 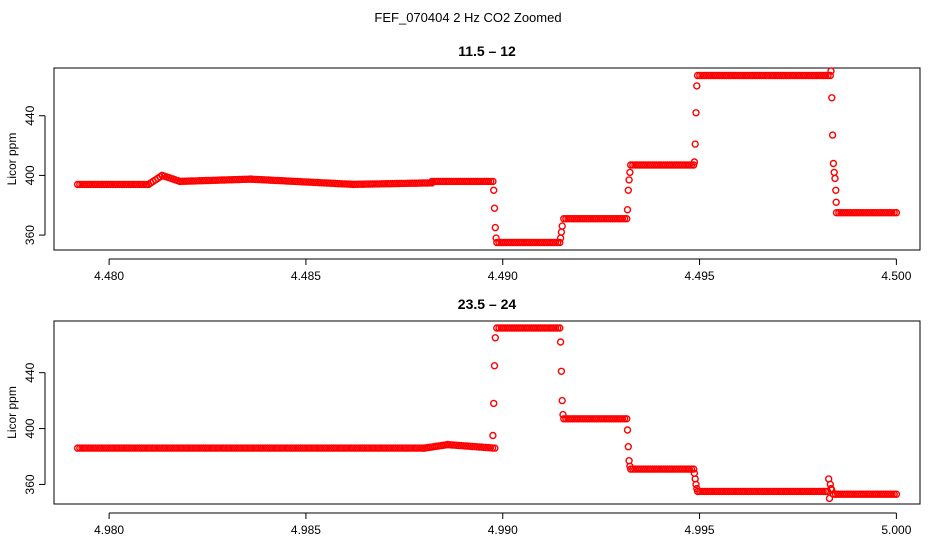 What do you see at coordinates (896, 530) in the screenshot?
I see `x-tick-label: 5.000` at bounding box center [896, 530].